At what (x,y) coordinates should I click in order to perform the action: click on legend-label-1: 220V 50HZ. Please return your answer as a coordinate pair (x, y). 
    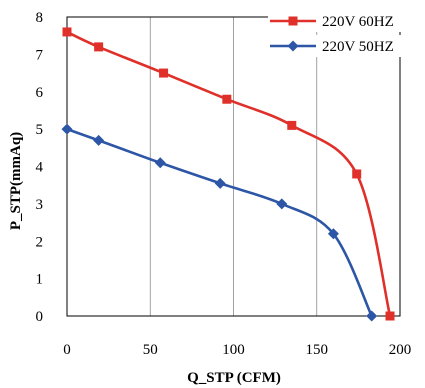
    Looking at the image, I should click on (358, 47).